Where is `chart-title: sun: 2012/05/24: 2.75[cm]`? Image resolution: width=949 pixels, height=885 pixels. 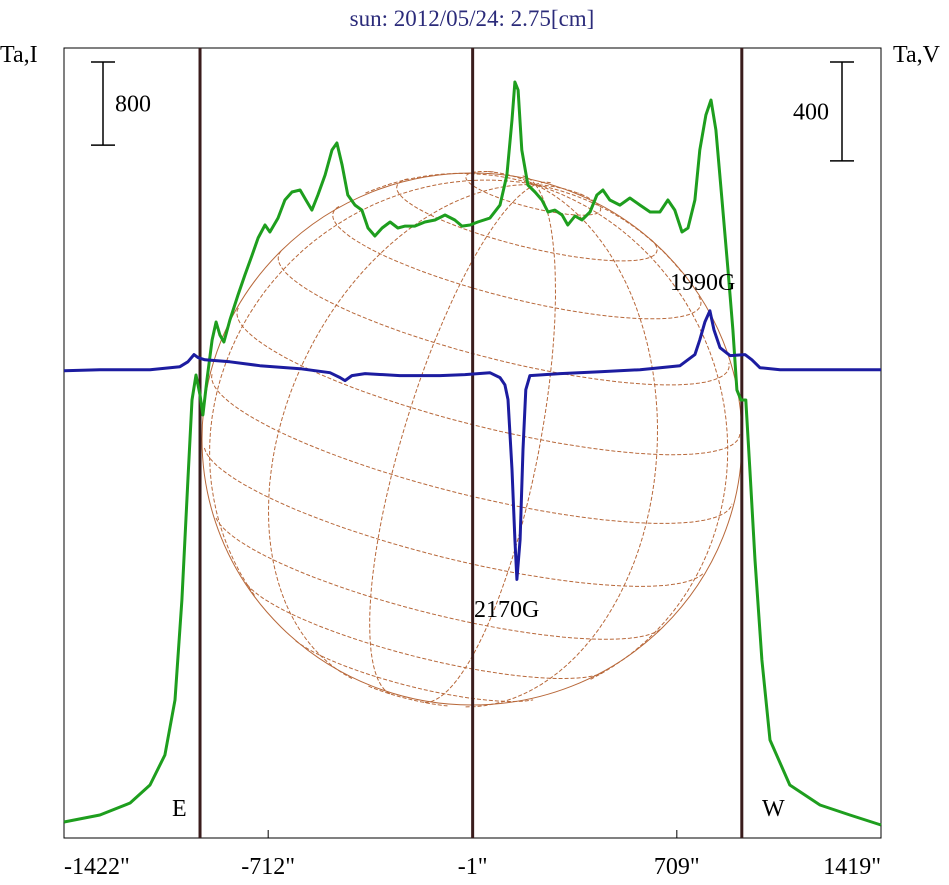
chart-title: sun: 2012/05/24: 2.75[cm] is located at coordinates (472, 18).